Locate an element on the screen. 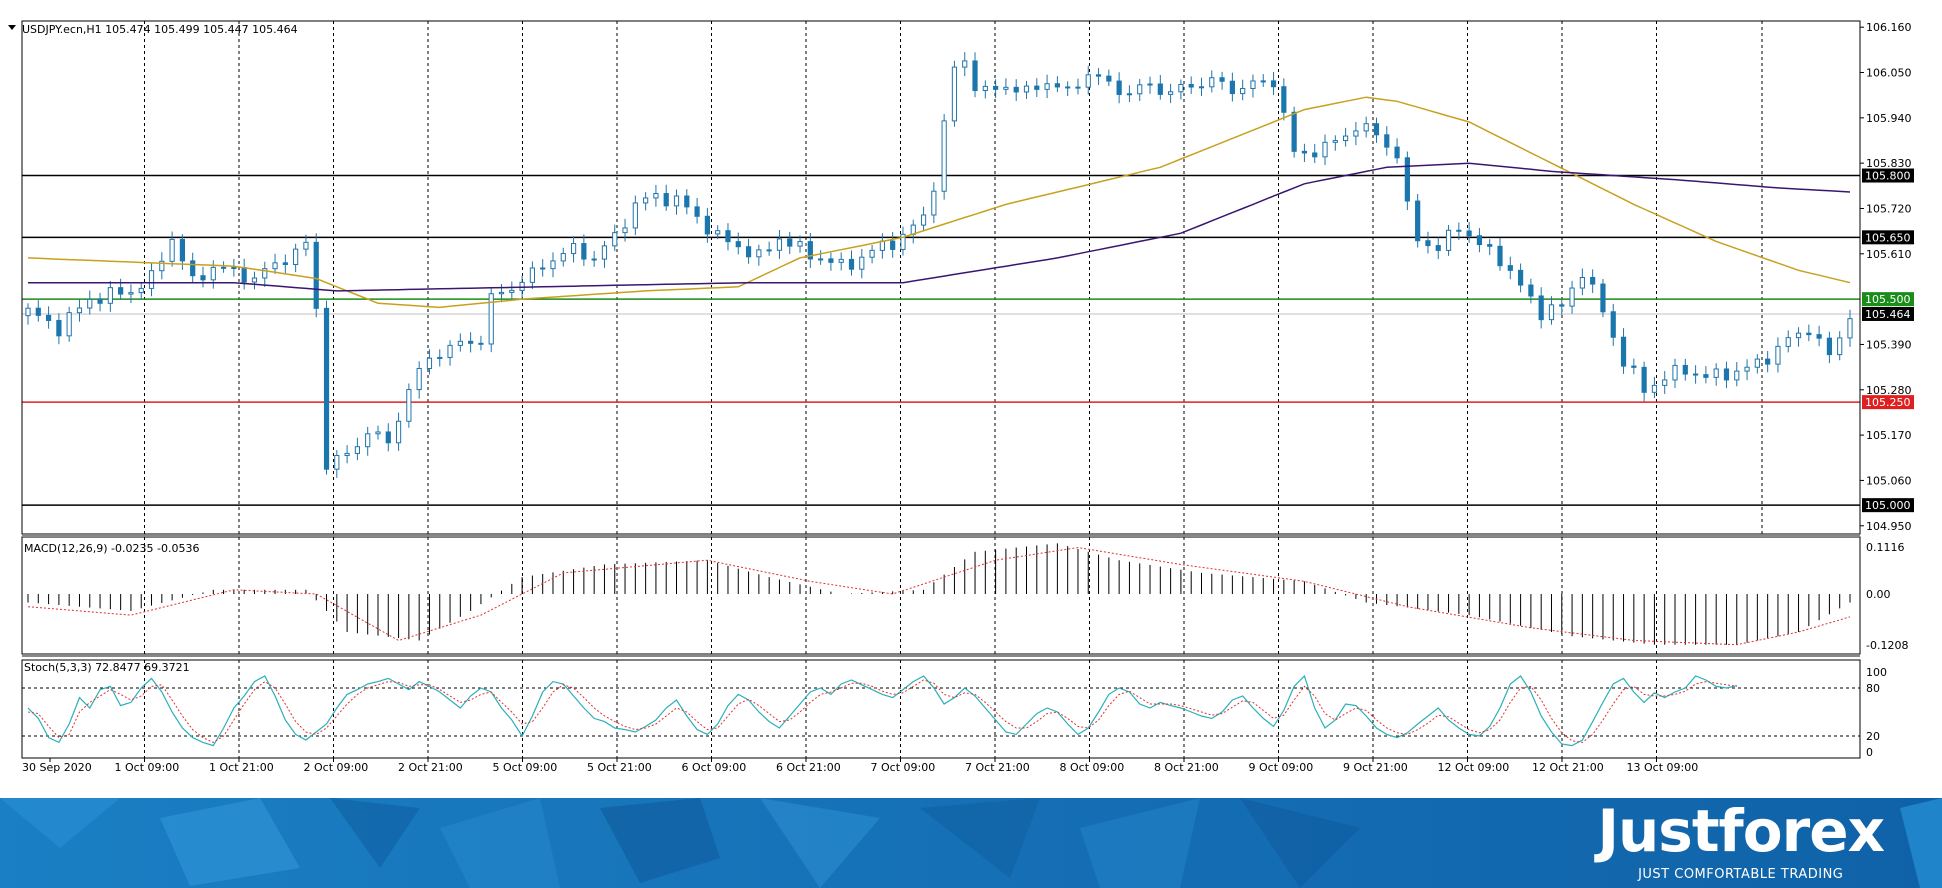  x-tick-label: 5 Oct 21:00 is located at coordinates (619, 767).